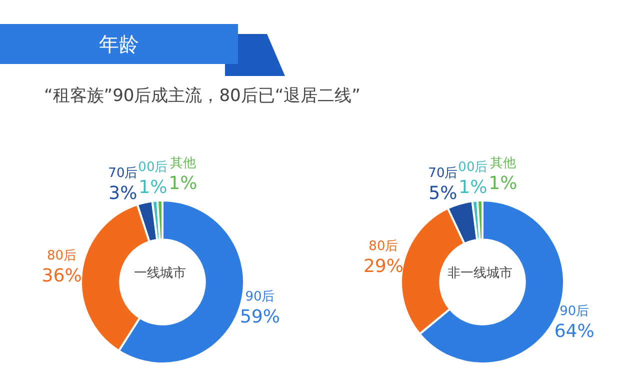 This screenshot has height=387, width=640. I want to click on data-label: 5%, so click(443, 193).